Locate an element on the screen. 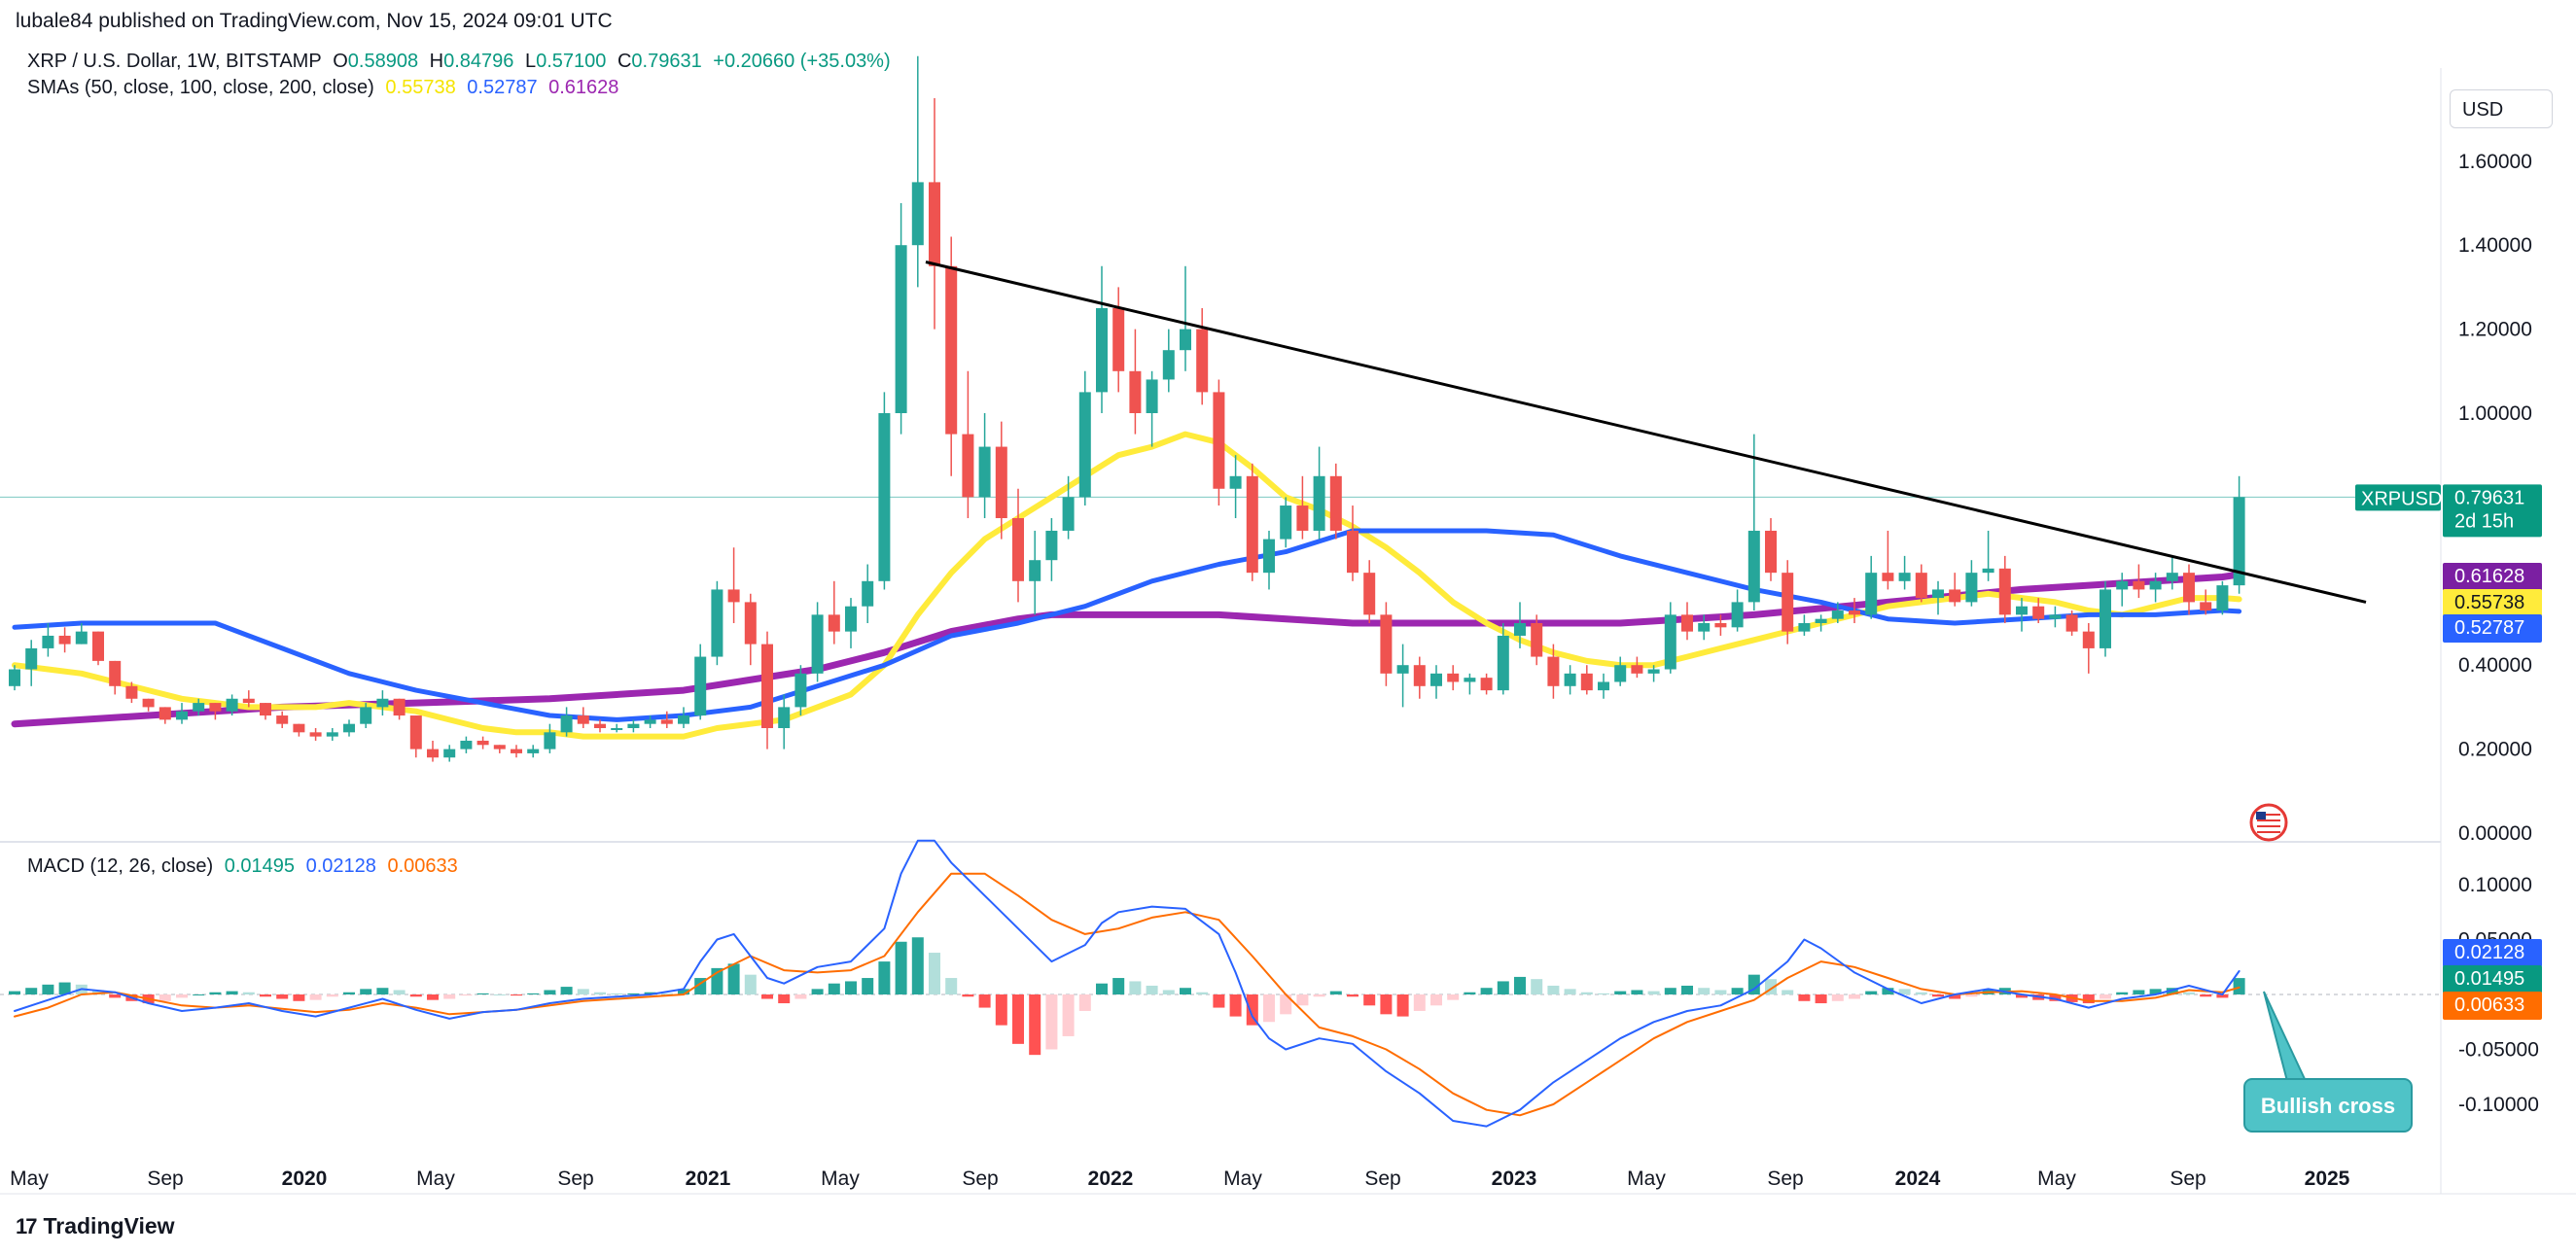 This screenshot has height=1255, width=2576. sma50-tag: 0.55738 is located at coordinates (2493, 603).